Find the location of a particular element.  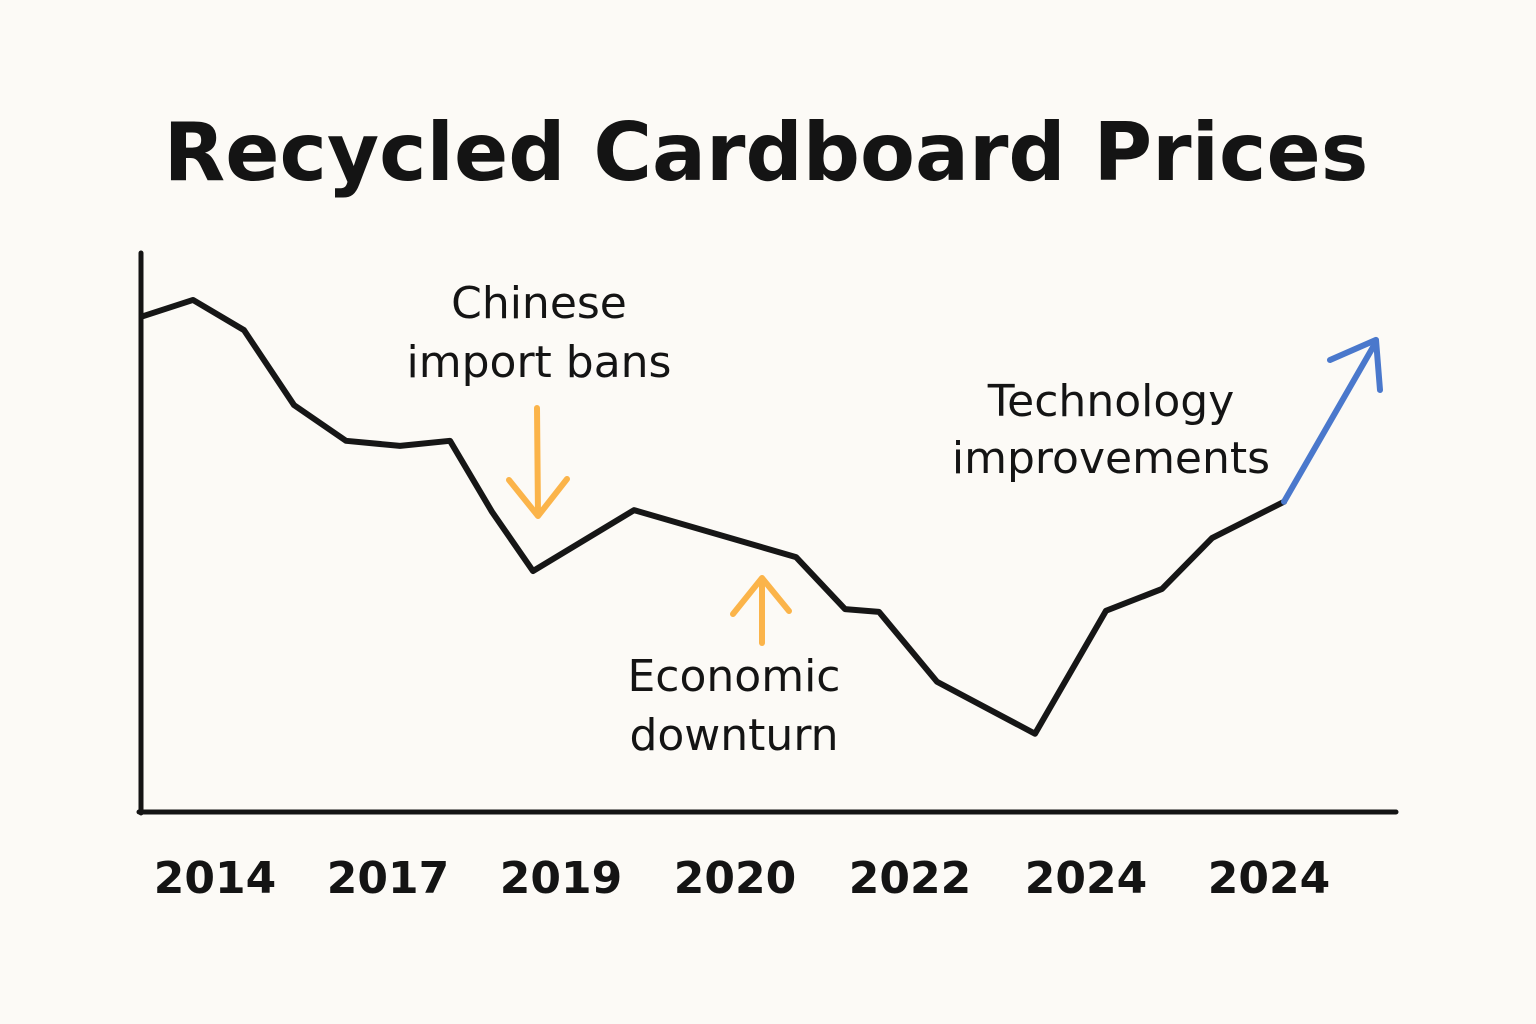

up-arrow-head is located at coordinates (761, 596).